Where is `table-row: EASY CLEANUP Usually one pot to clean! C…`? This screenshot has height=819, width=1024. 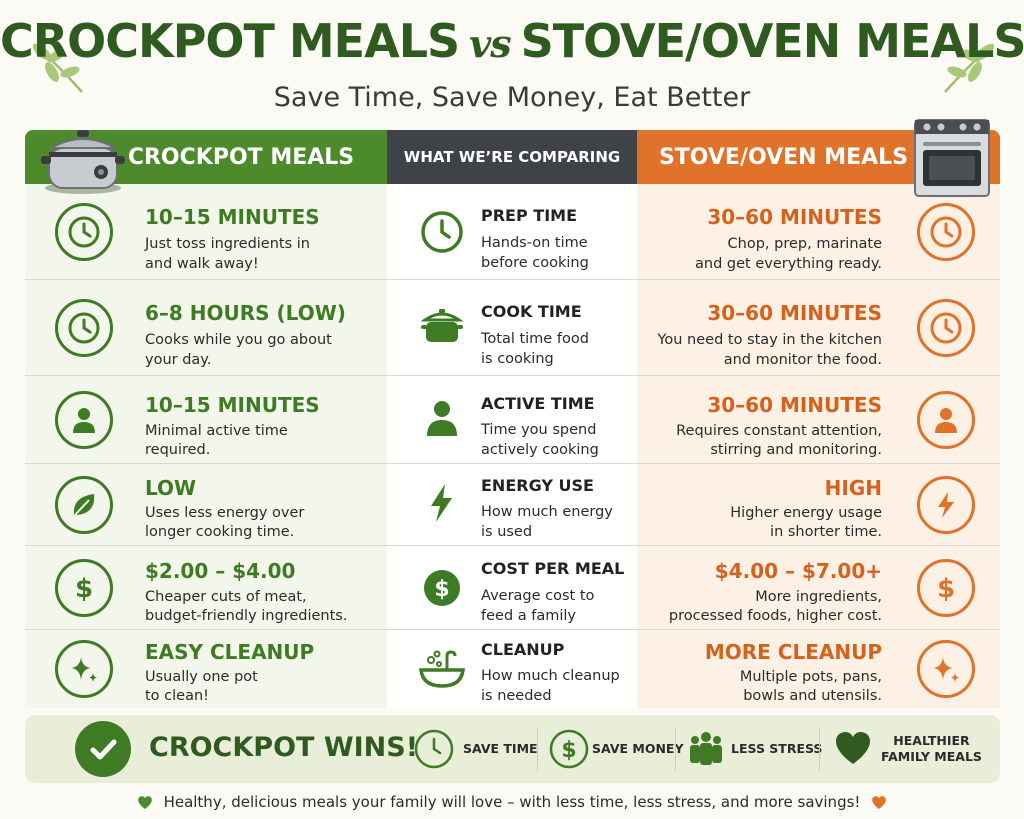 table-row: EASY CLEANUP Usually one pot to clean! C… is located at coordinates (512, 669).